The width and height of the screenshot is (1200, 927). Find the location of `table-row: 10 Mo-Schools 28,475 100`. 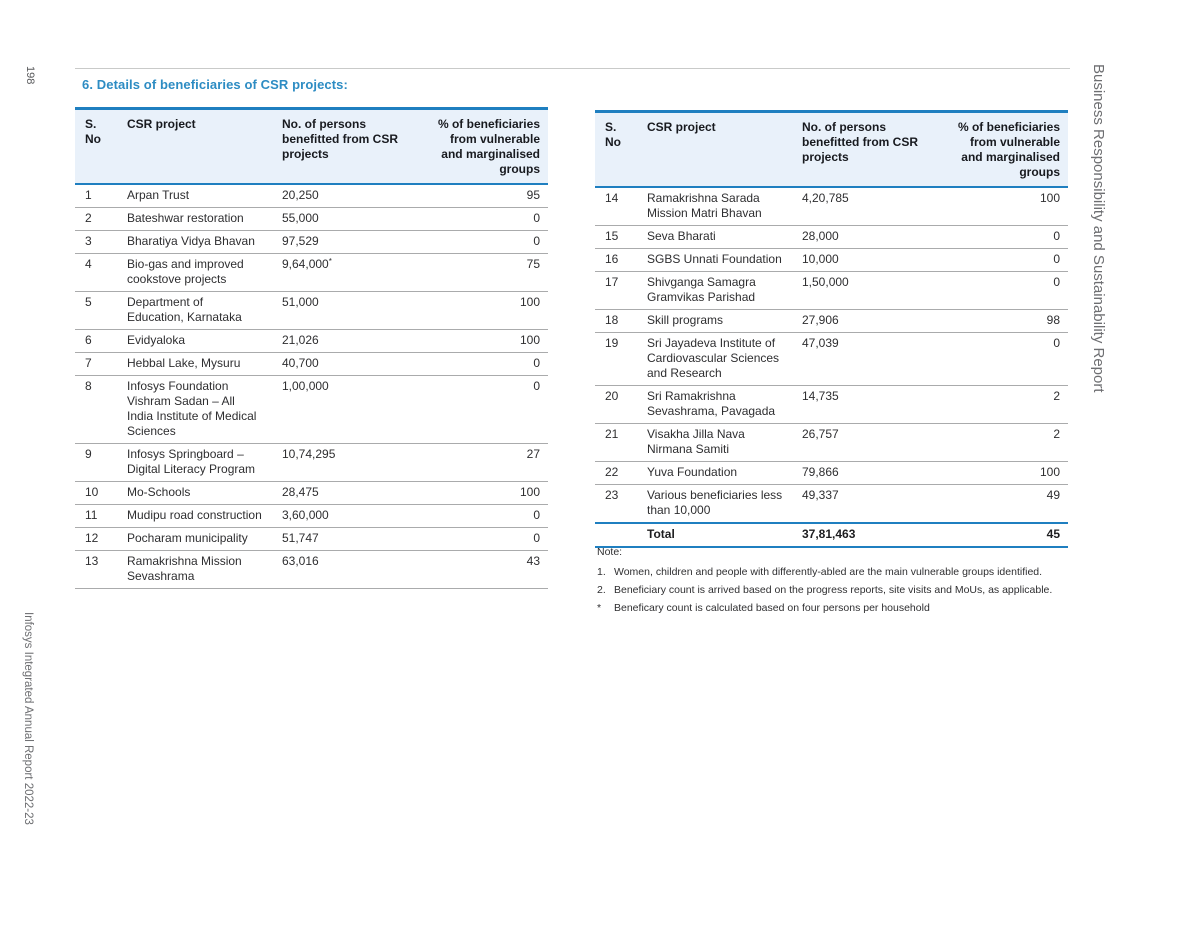

table-row: 10 Mo-Schools 28,475 100 is located at coordinates (311, 493).